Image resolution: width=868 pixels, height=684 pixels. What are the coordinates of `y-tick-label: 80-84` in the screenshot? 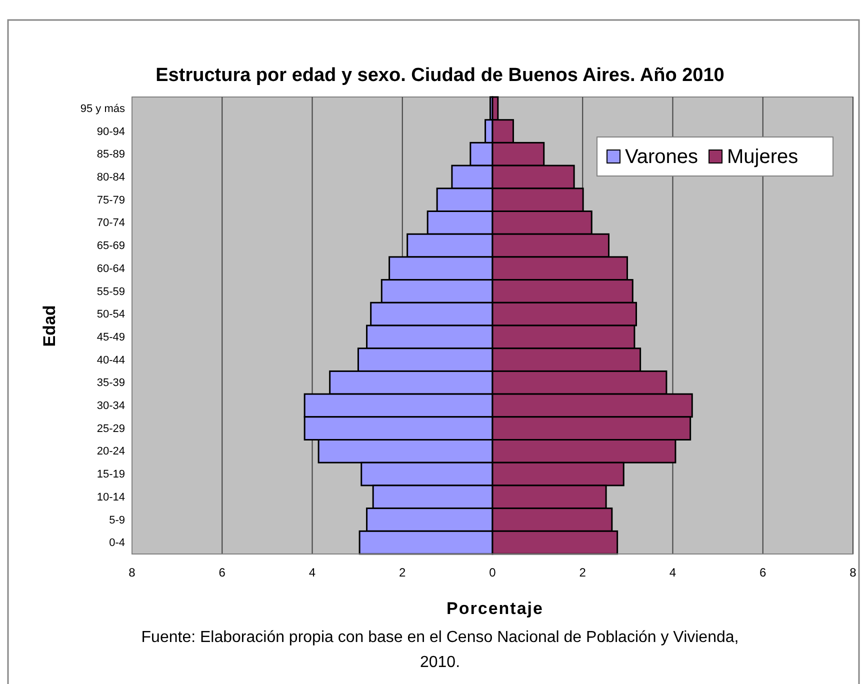 It's located at (110, 177).